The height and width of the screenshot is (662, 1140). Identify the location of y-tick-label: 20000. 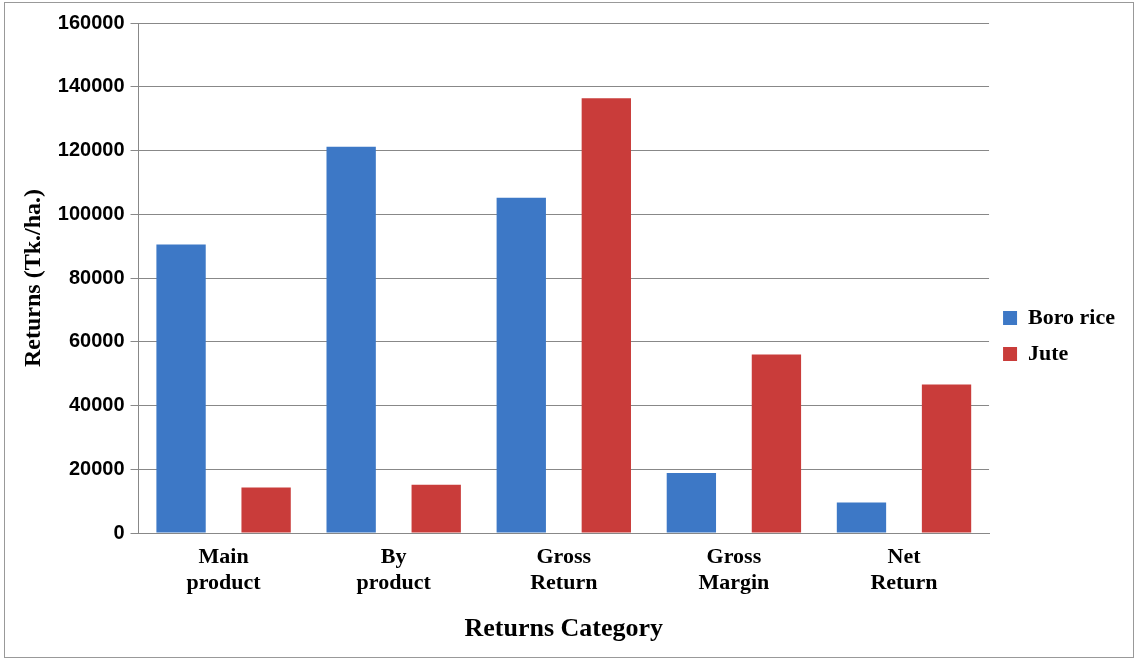
(96, 467).